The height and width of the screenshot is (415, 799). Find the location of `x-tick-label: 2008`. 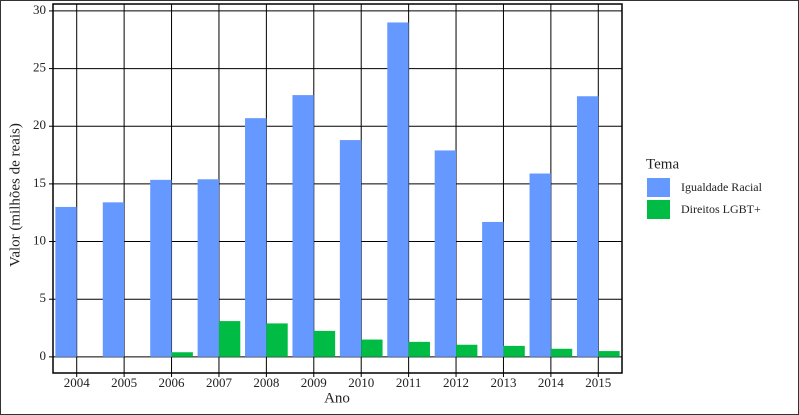

x-tick-label: 2008 is located at coordinates (266, 382).